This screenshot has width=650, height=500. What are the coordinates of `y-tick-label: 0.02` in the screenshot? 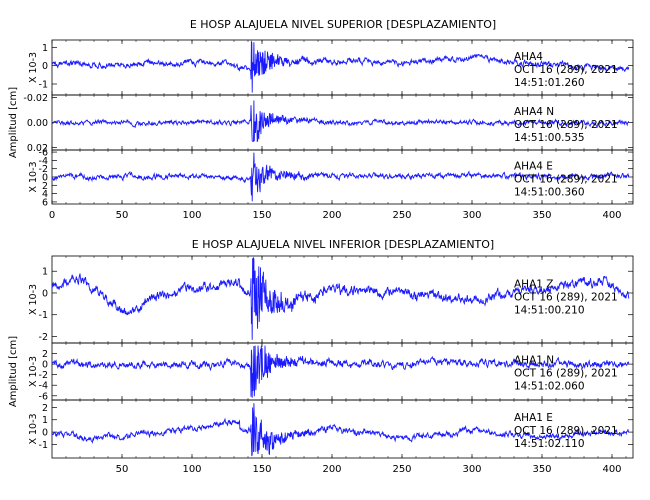 It's located at (37, 148).